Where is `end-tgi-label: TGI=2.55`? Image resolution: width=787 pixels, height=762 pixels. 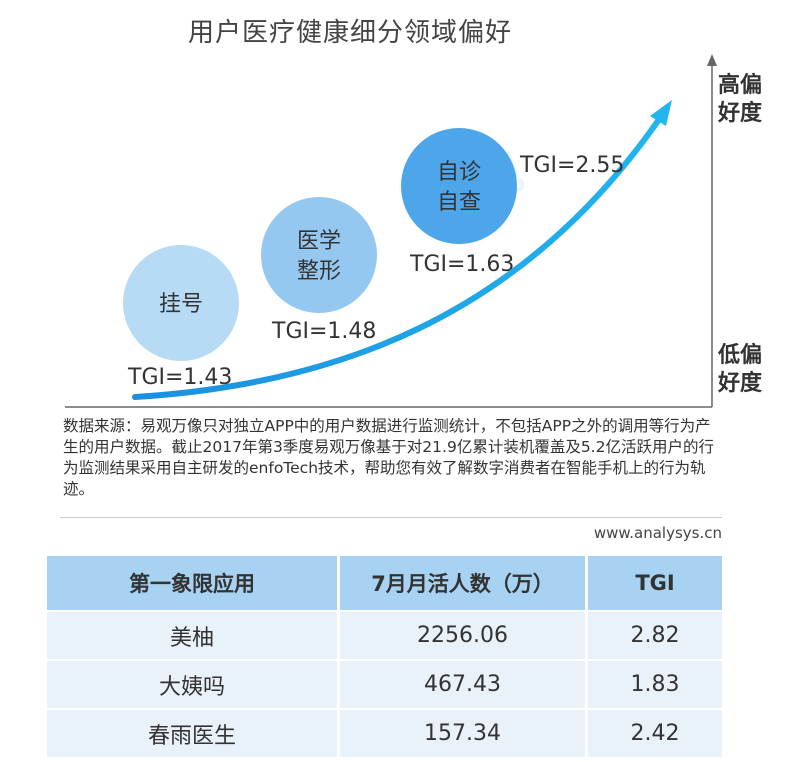 end-tgi-label: TGI=2.55 is located at coordinates (571, 165).